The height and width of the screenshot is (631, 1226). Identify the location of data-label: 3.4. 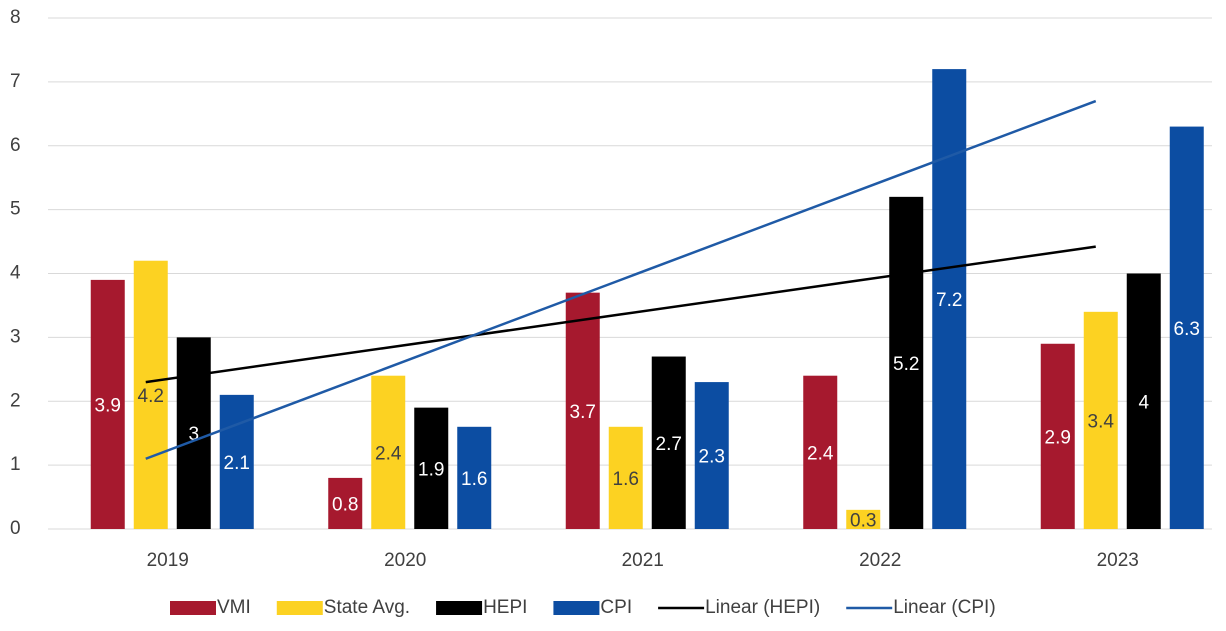
(1101, 421).